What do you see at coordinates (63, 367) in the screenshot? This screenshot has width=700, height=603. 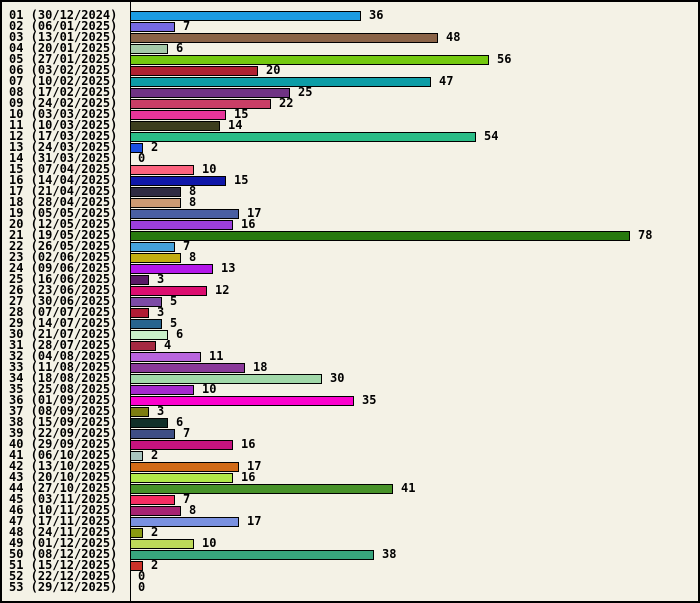 I see `week-label: 33 (11/08/2025)` at bounding box center [63, 367].